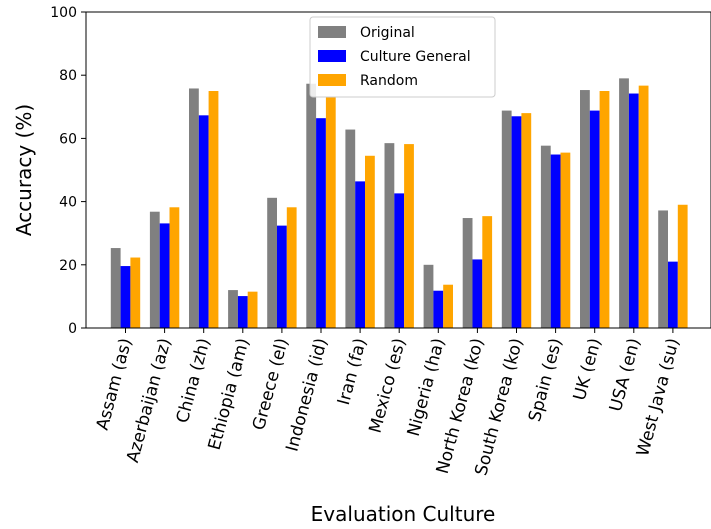  I want to click on x-tick-label: Spain (es), so click(545, 380).